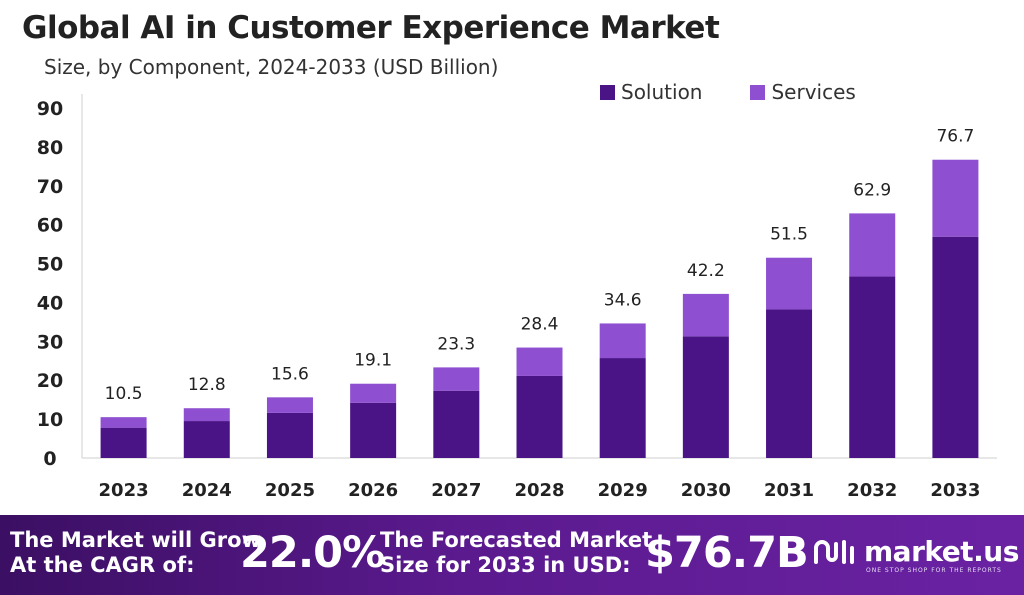 This screenshot has height=595, width=1024. Describe the element at coordinates (290, 490) in the screenshot. I see `x-tick-label-2025: 2025` at that location.